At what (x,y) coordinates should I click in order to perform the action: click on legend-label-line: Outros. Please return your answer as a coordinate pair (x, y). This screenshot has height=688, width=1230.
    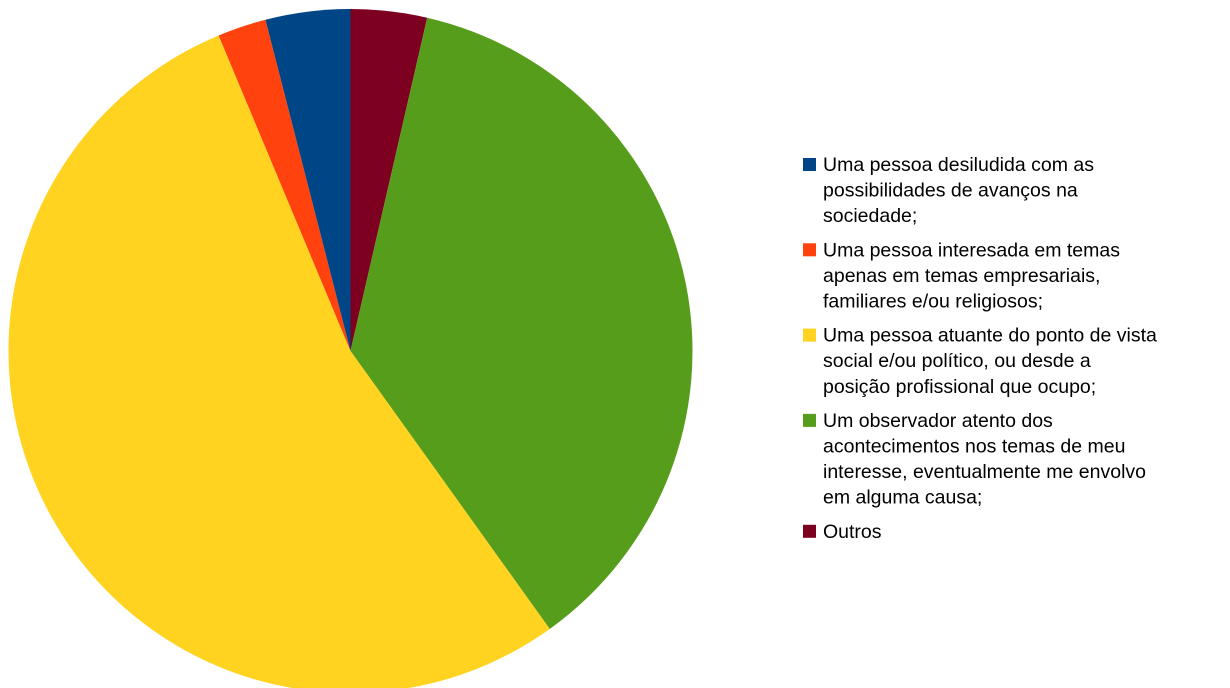
    Looking at the image, I should click on (852, 532).